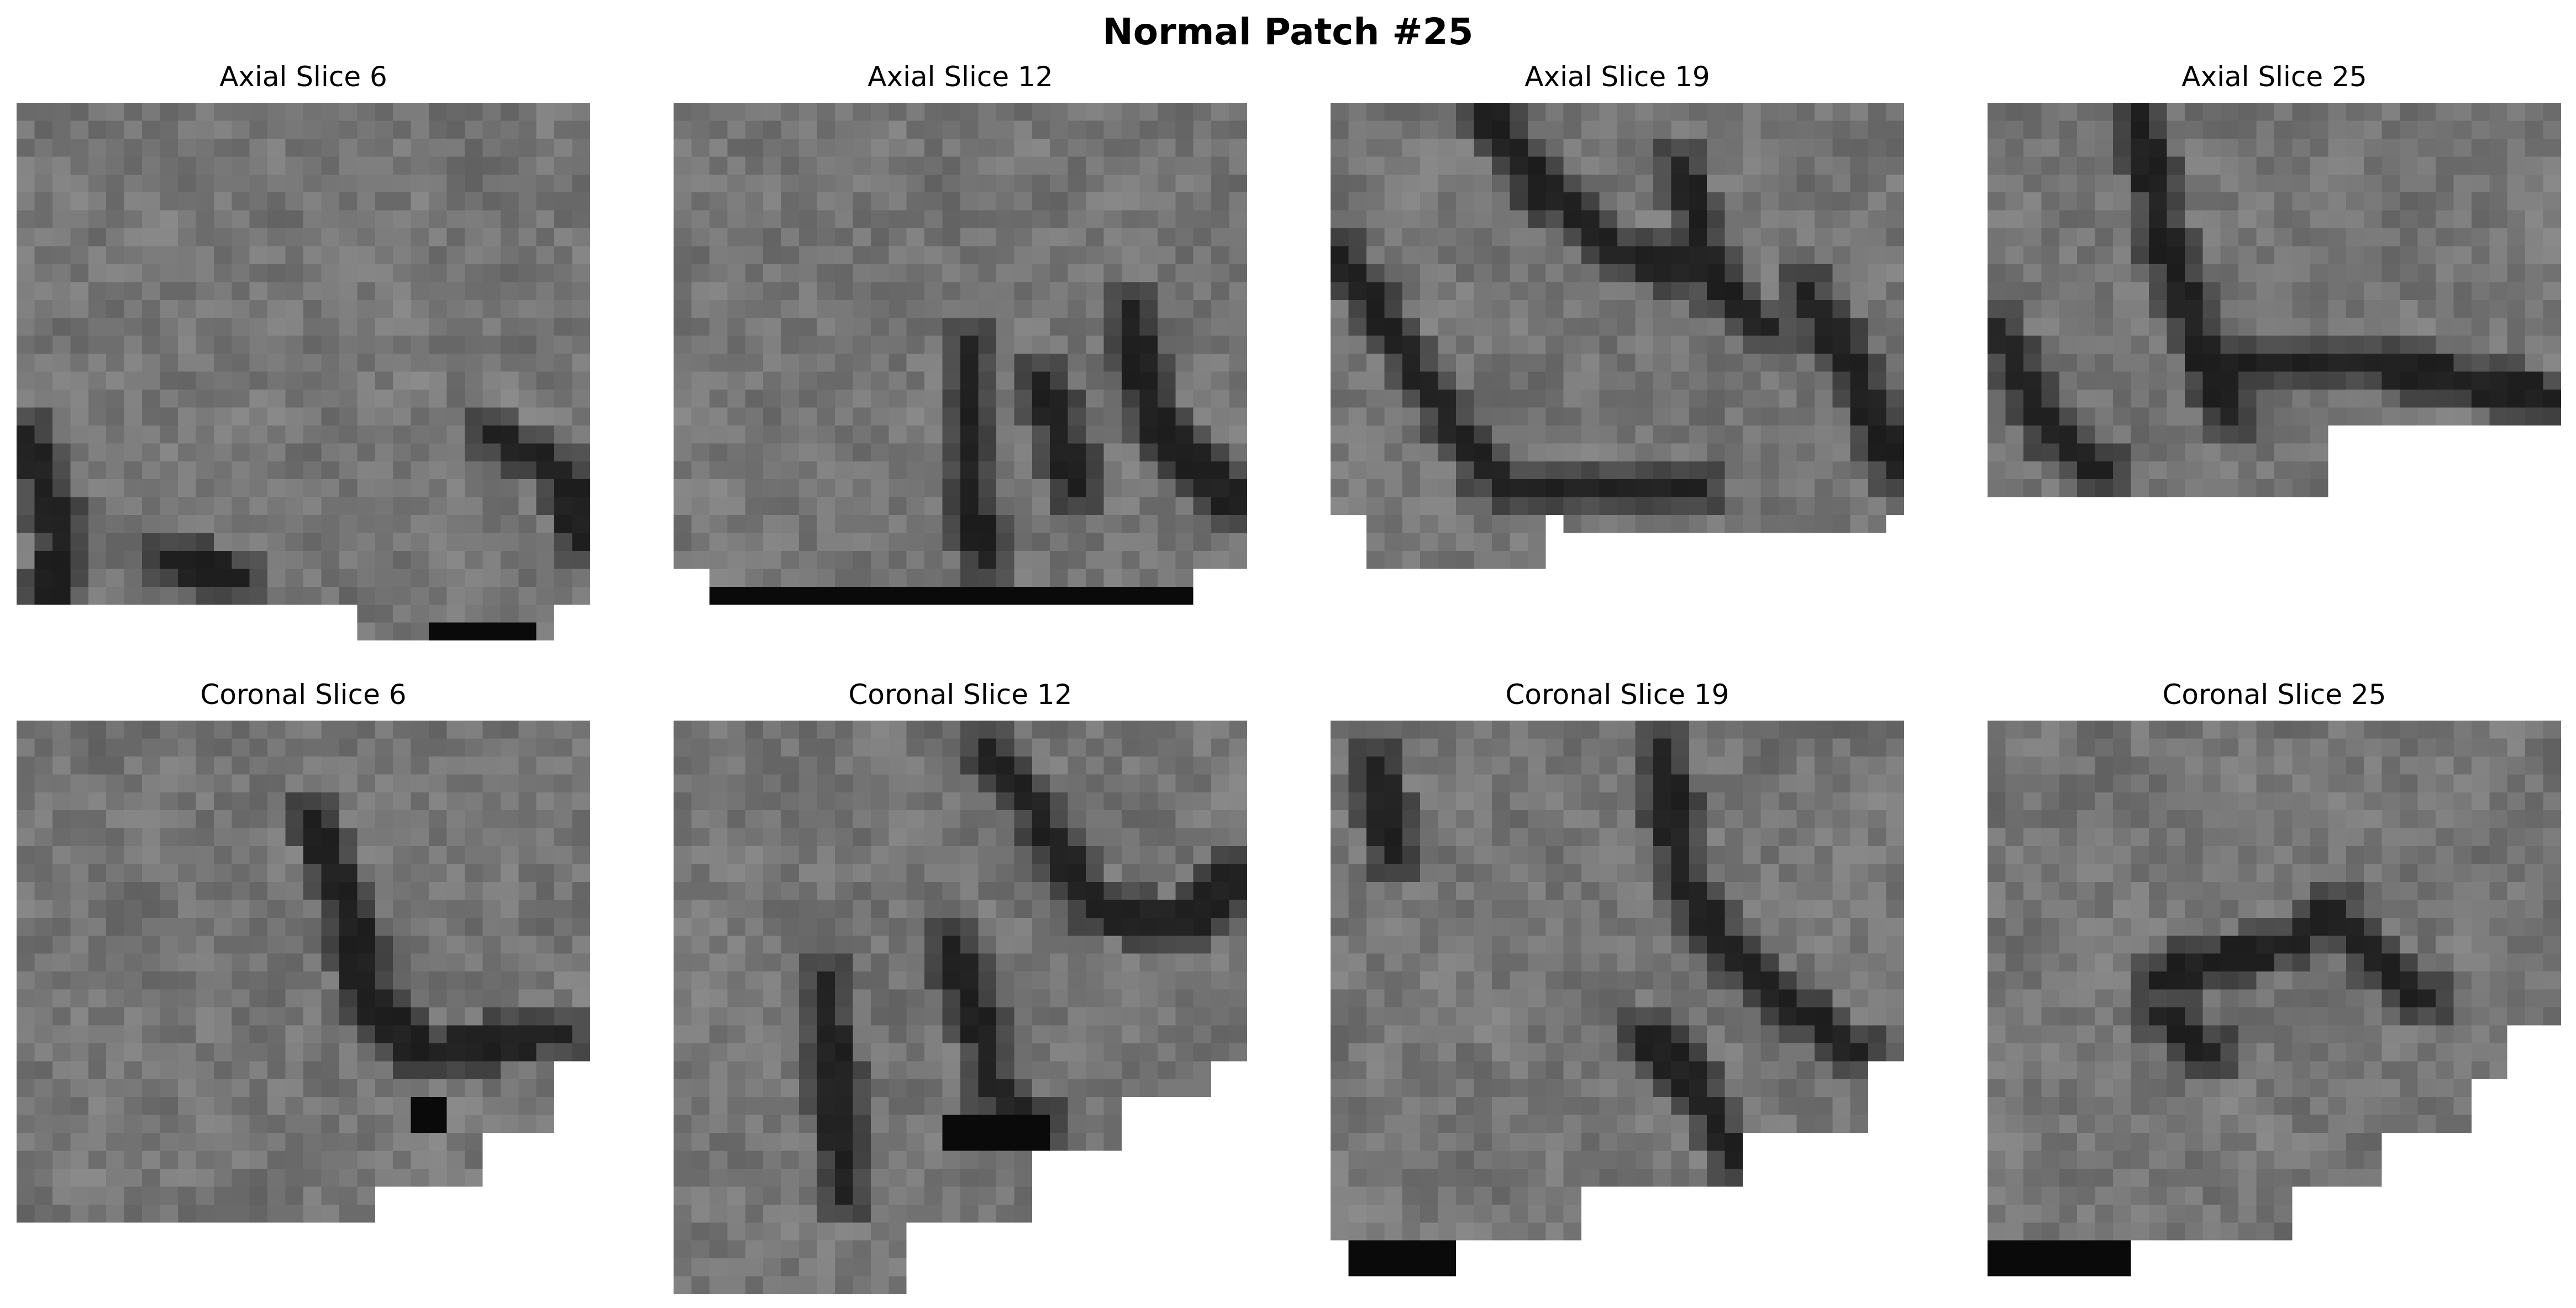 The height and width of the screenshot is (1308, 2576). I want to click on figure-title: Normal Patch #25, so click(1288, 31).